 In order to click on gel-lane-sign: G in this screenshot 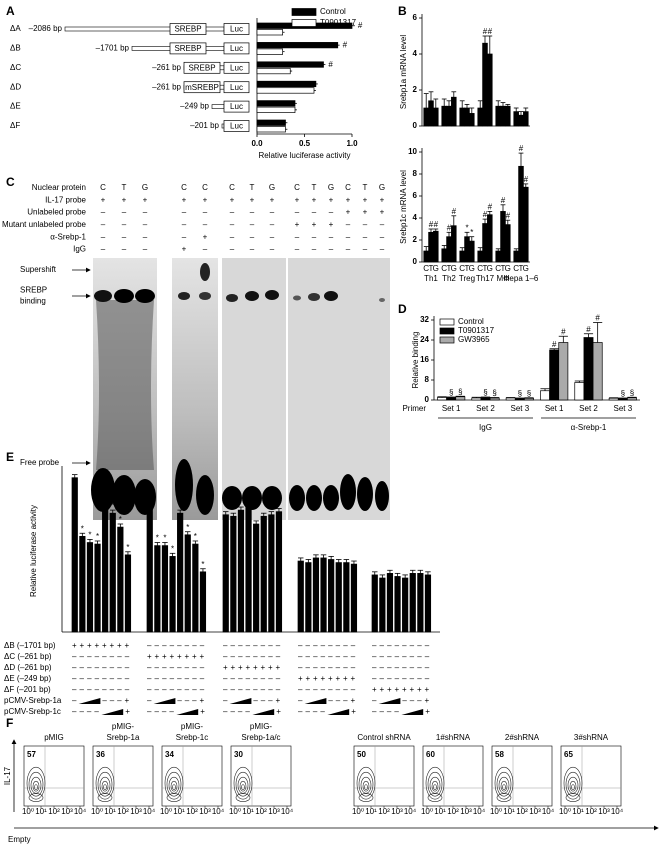, I will do `click(382, 187)`.